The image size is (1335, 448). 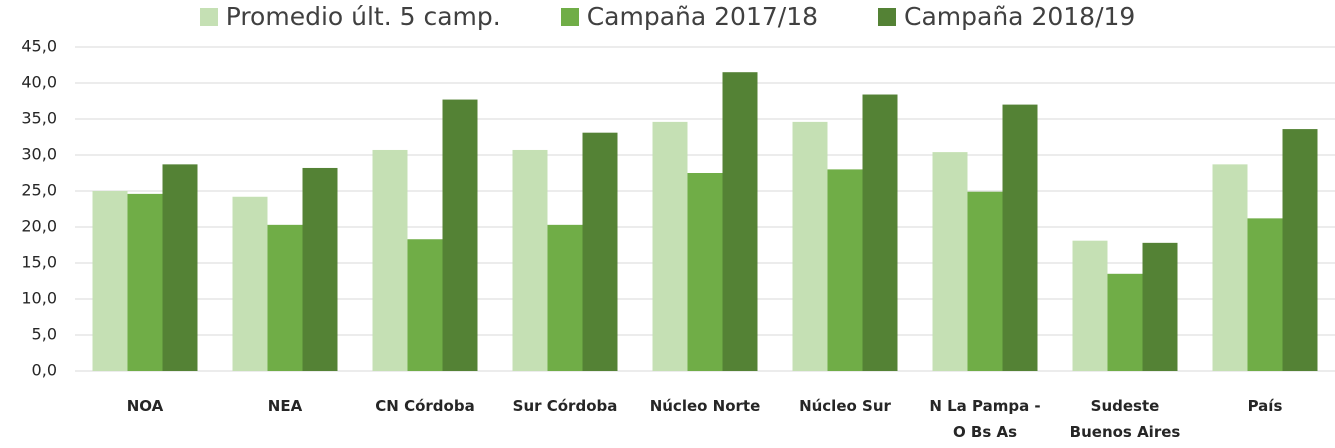 I want to click on x-tick-label: NOA, so click(x=145, y=406).